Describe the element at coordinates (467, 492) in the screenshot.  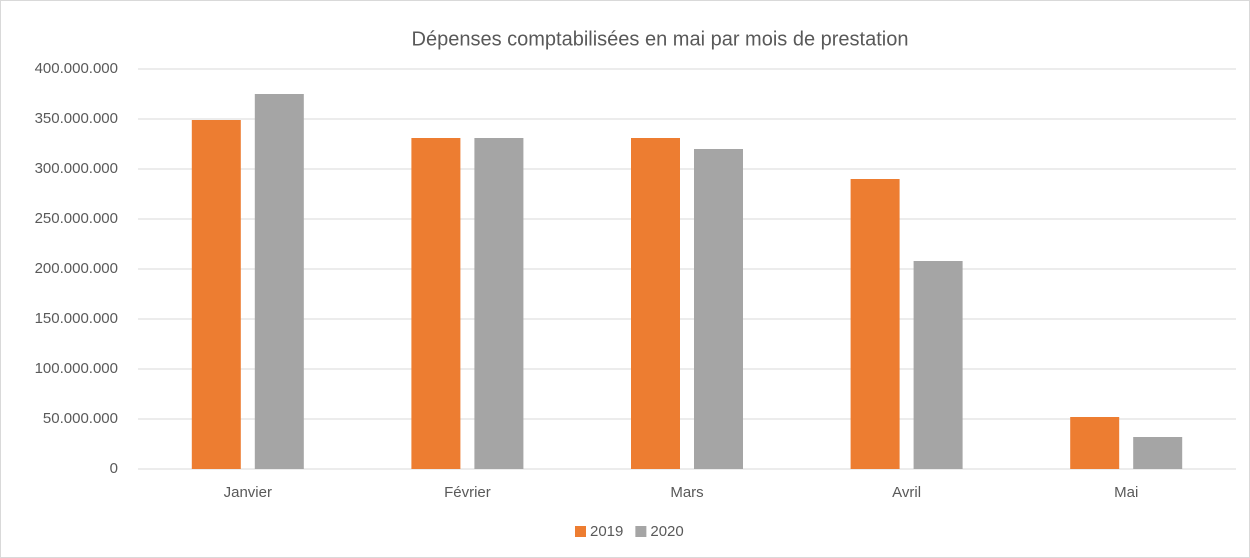
I see `x-tick-label: Février` at that location.